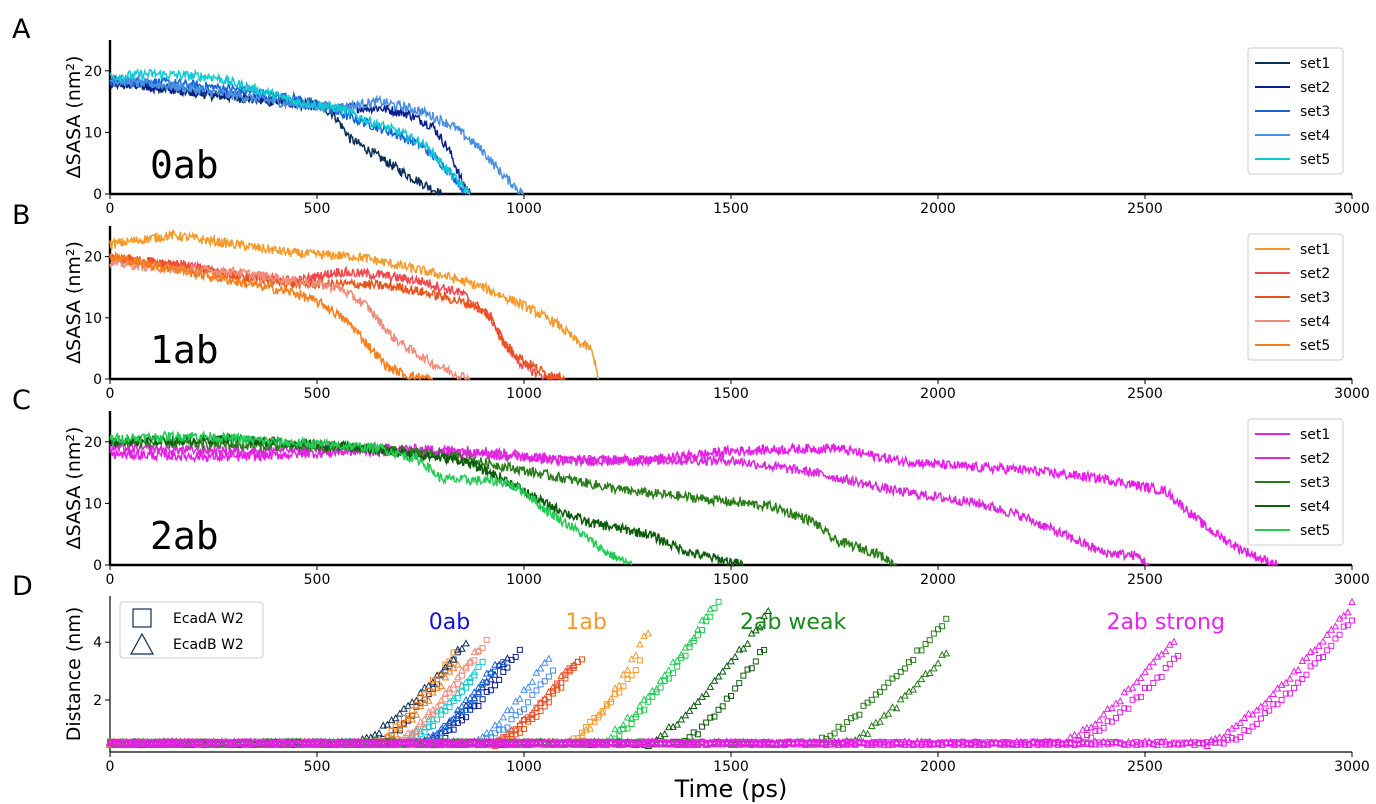 The image size is (1376, 804). What do you see at coordinates (731, 767) in the screenshot?
I see `x-tick-label: 1500` at bounding box center [731, 767].